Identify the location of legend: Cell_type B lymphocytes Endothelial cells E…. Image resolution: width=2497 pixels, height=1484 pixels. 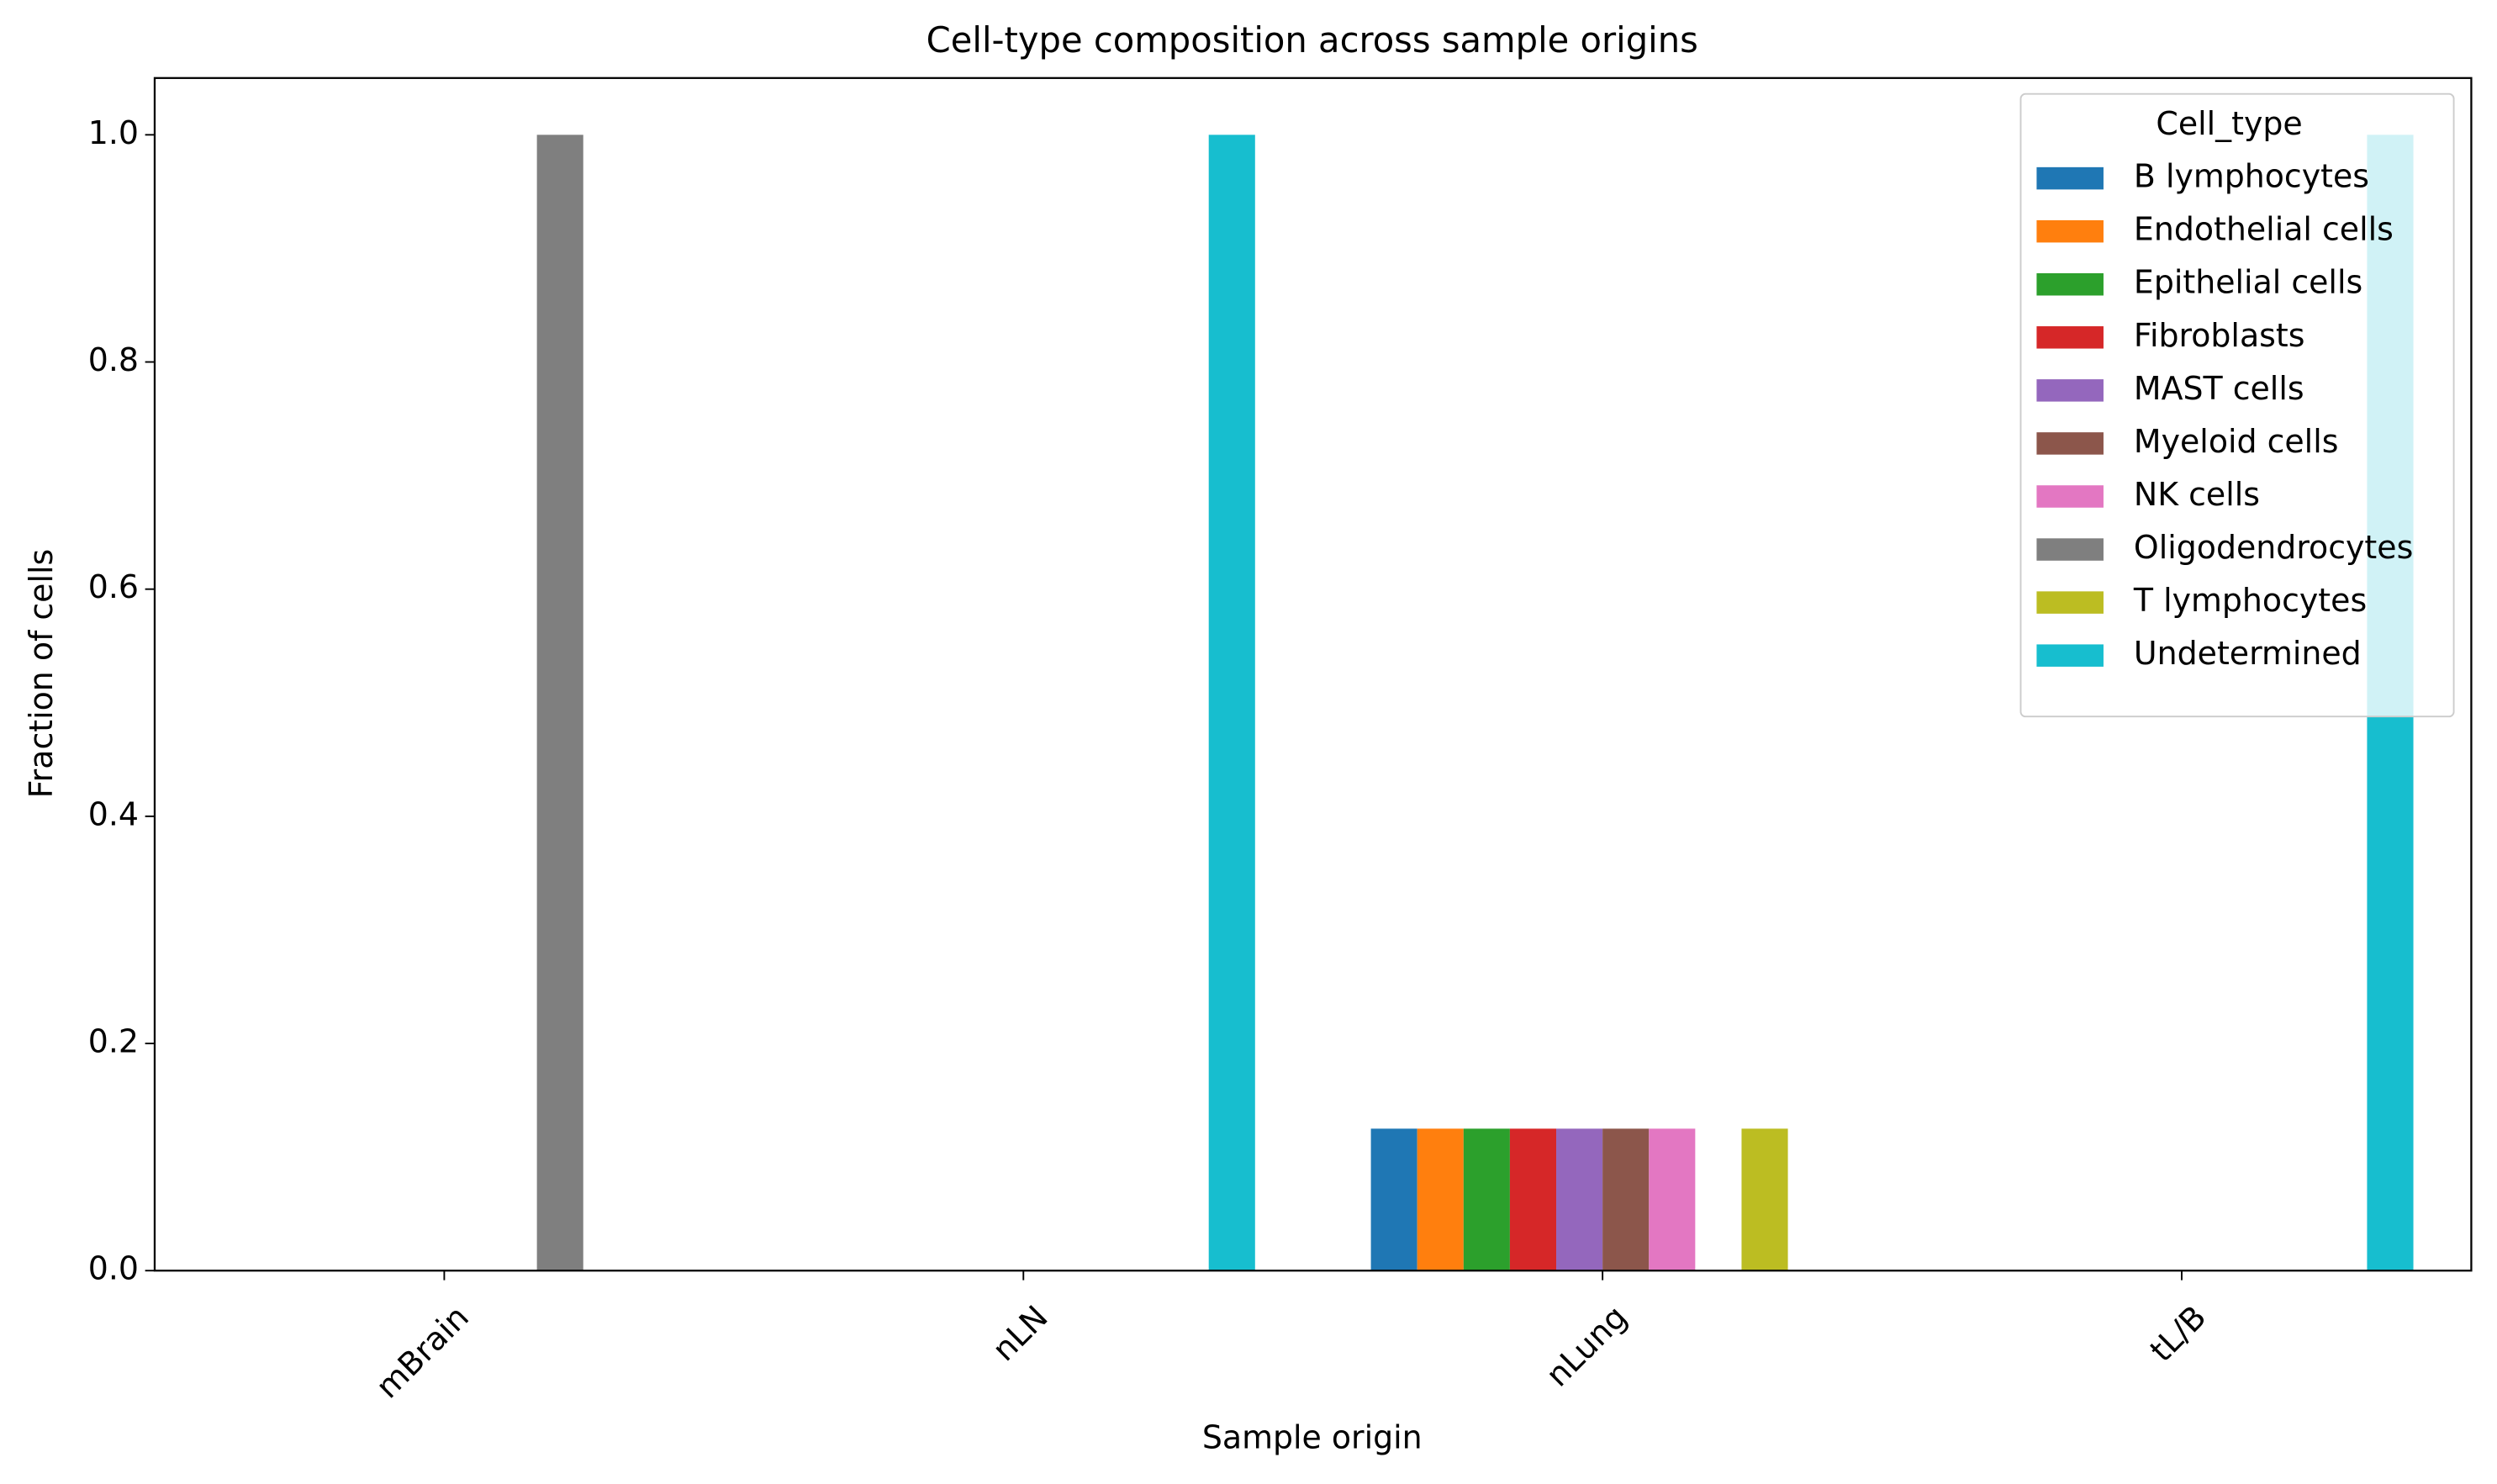
(2237, 405).